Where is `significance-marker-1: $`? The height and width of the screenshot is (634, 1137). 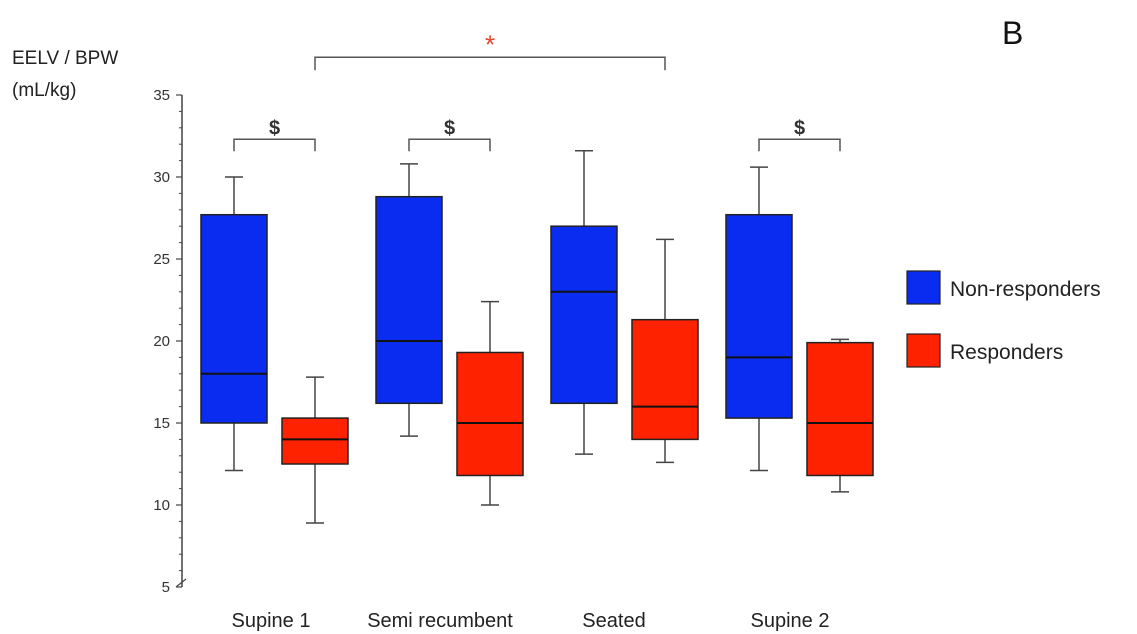
significance-marker-1: $ is located at coordinates (449, 128).